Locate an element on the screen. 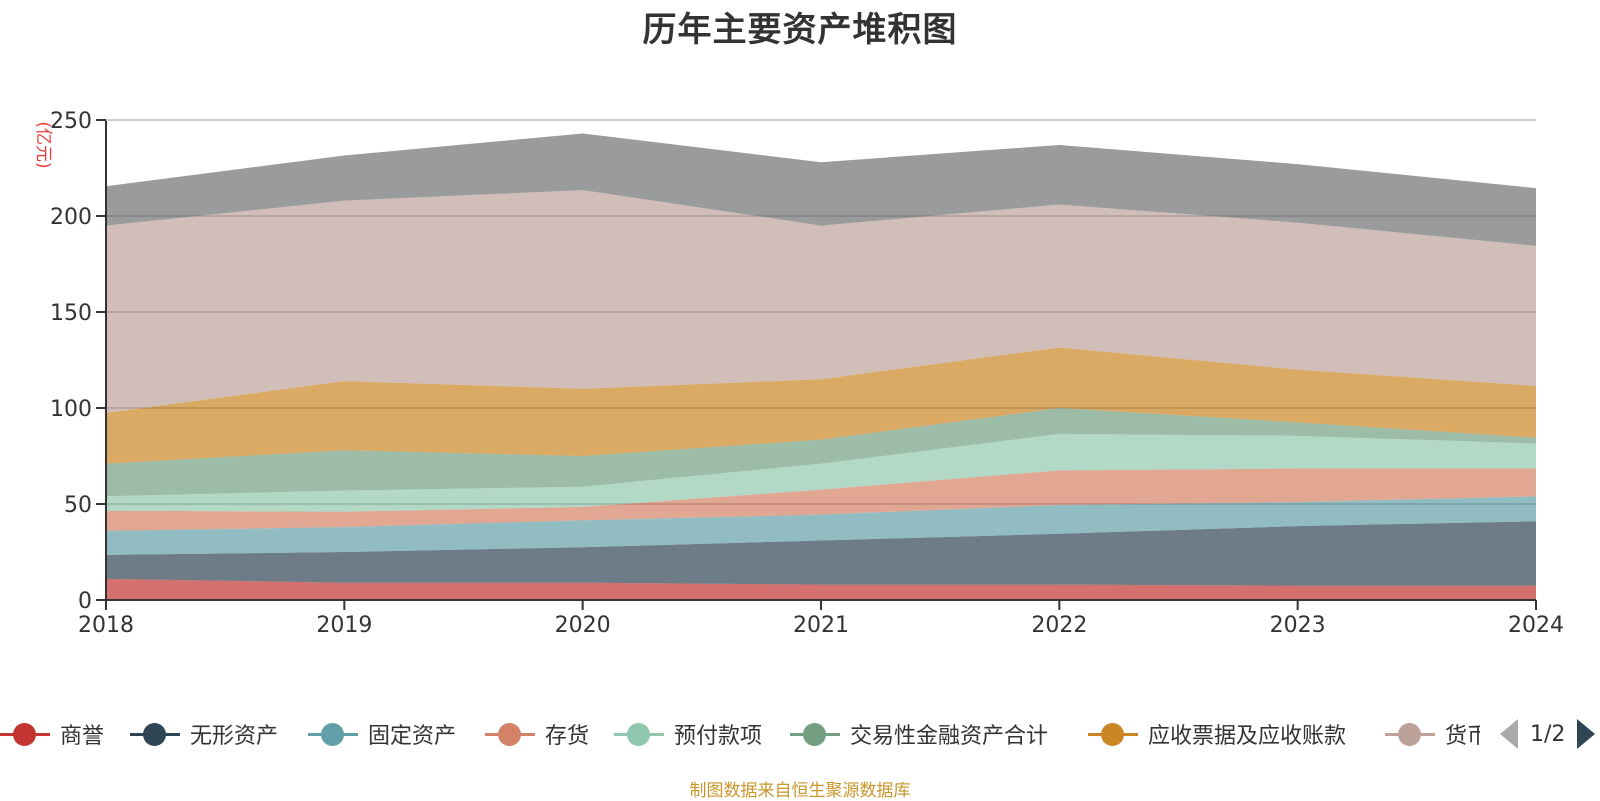  y-axis-unit-label: (亿元) is located at coordinates (43, 144).